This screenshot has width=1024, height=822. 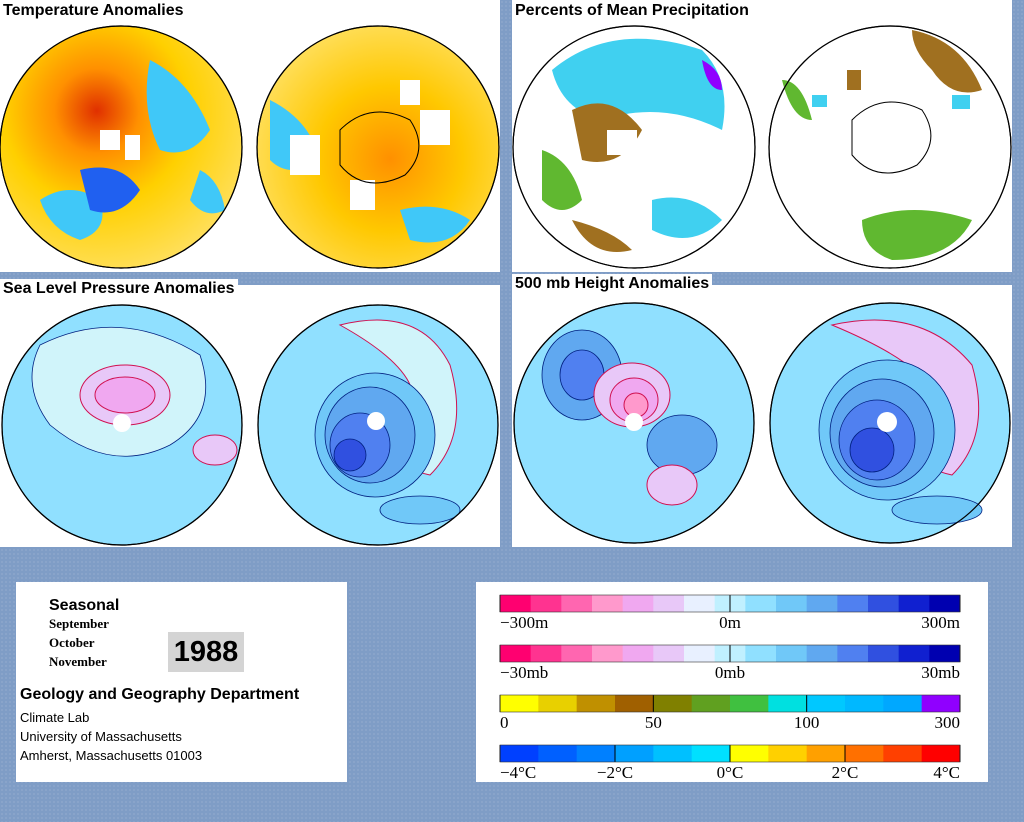 I want to click on address-line-2: University of Massachusetts, so click(x=101, y=736).